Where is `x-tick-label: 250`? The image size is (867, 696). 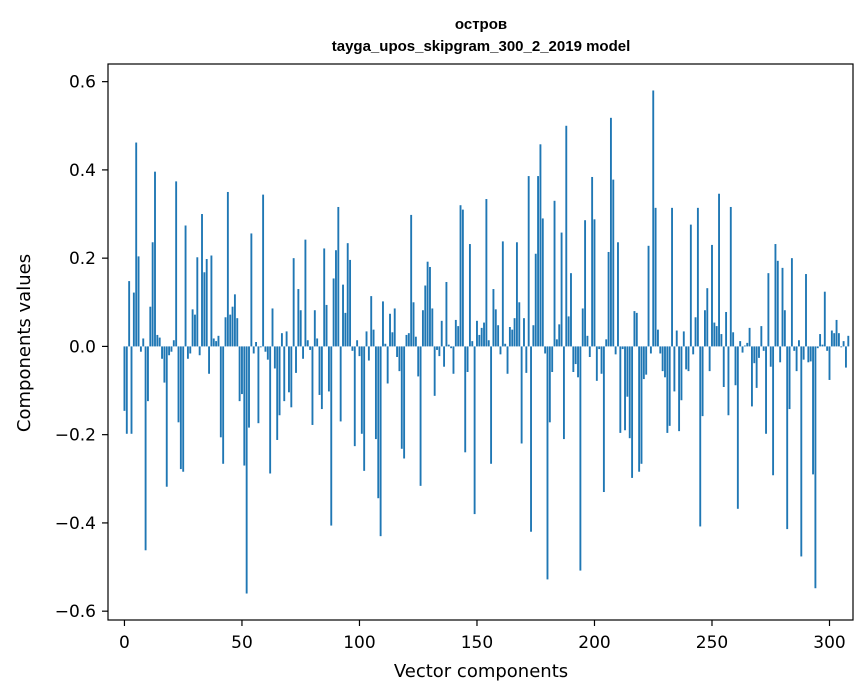
x-tick-label: 250 is located at coordinates (712, 643).